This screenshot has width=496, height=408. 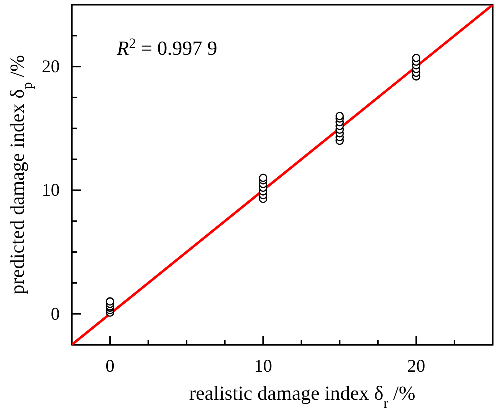 I want to click on x-tick-label: 10, so click(x=263, y=366).